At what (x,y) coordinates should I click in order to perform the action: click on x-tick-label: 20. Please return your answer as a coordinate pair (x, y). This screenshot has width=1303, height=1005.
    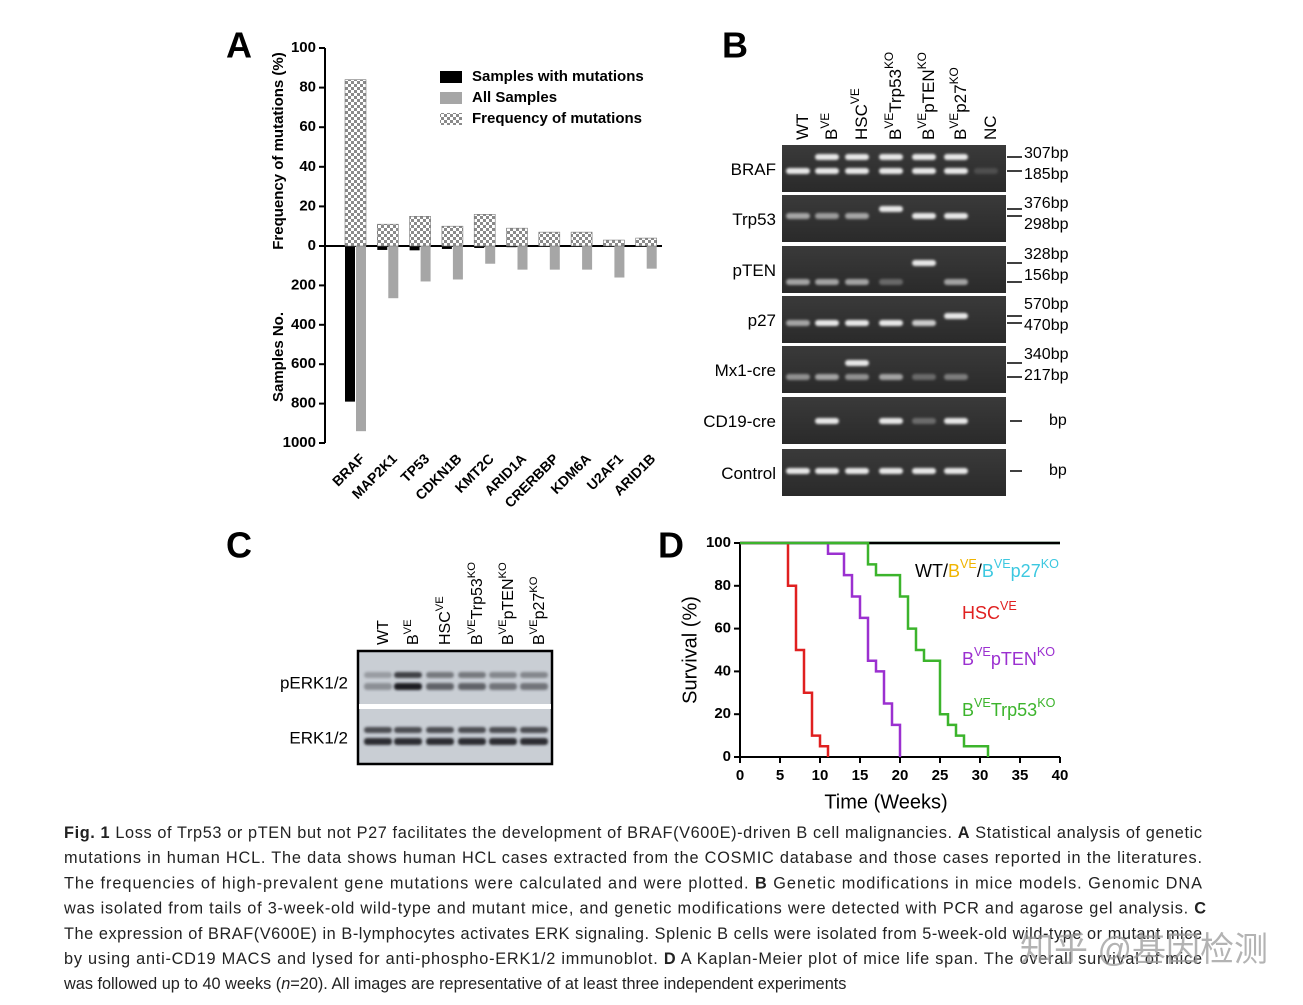
    Looking at the image, I should click on (900, 775).